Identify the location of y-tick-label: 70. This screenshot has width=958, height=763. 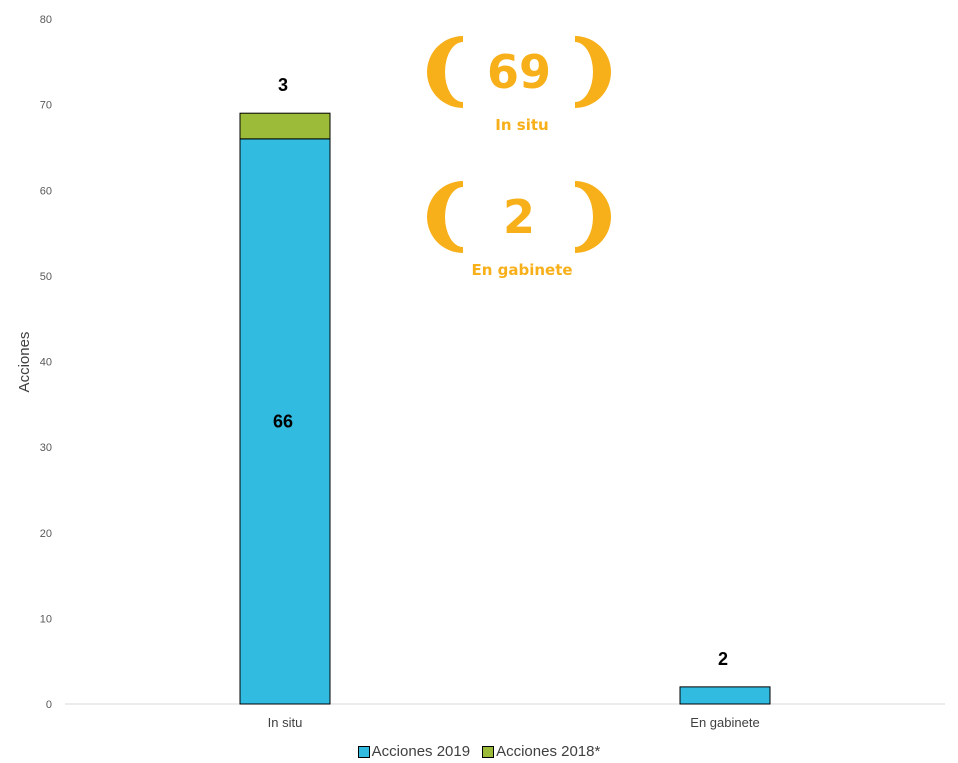
(46, 106).